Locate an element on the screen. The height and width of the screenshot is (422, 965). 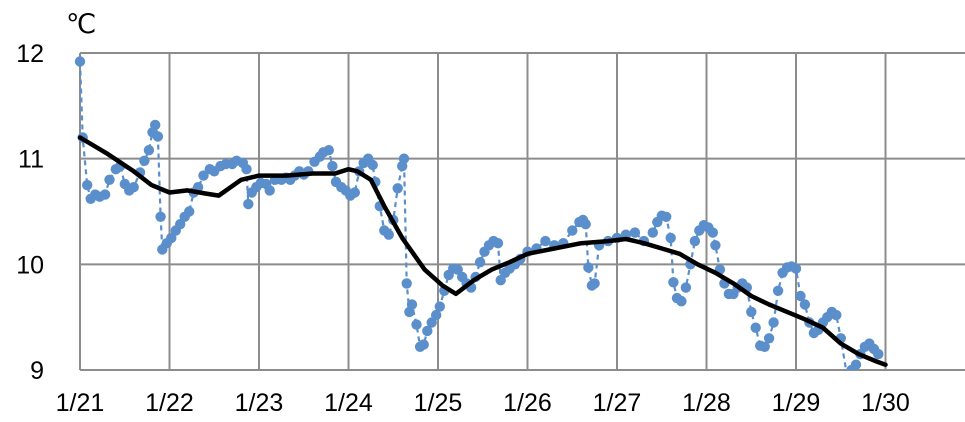
x-tick-label: 1/24 is located at coordinates (348, 403).